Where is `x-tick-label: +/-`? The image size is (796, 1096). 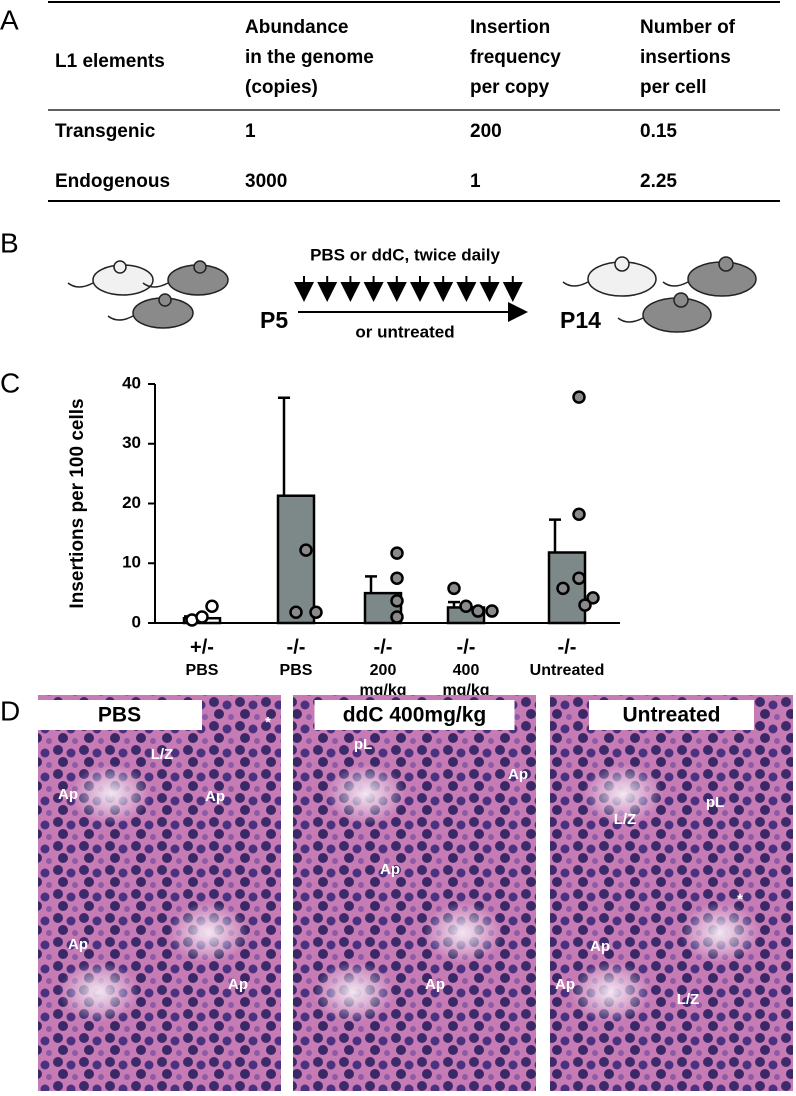
x-tick-label: +/- is located at coordinates (202, 647).